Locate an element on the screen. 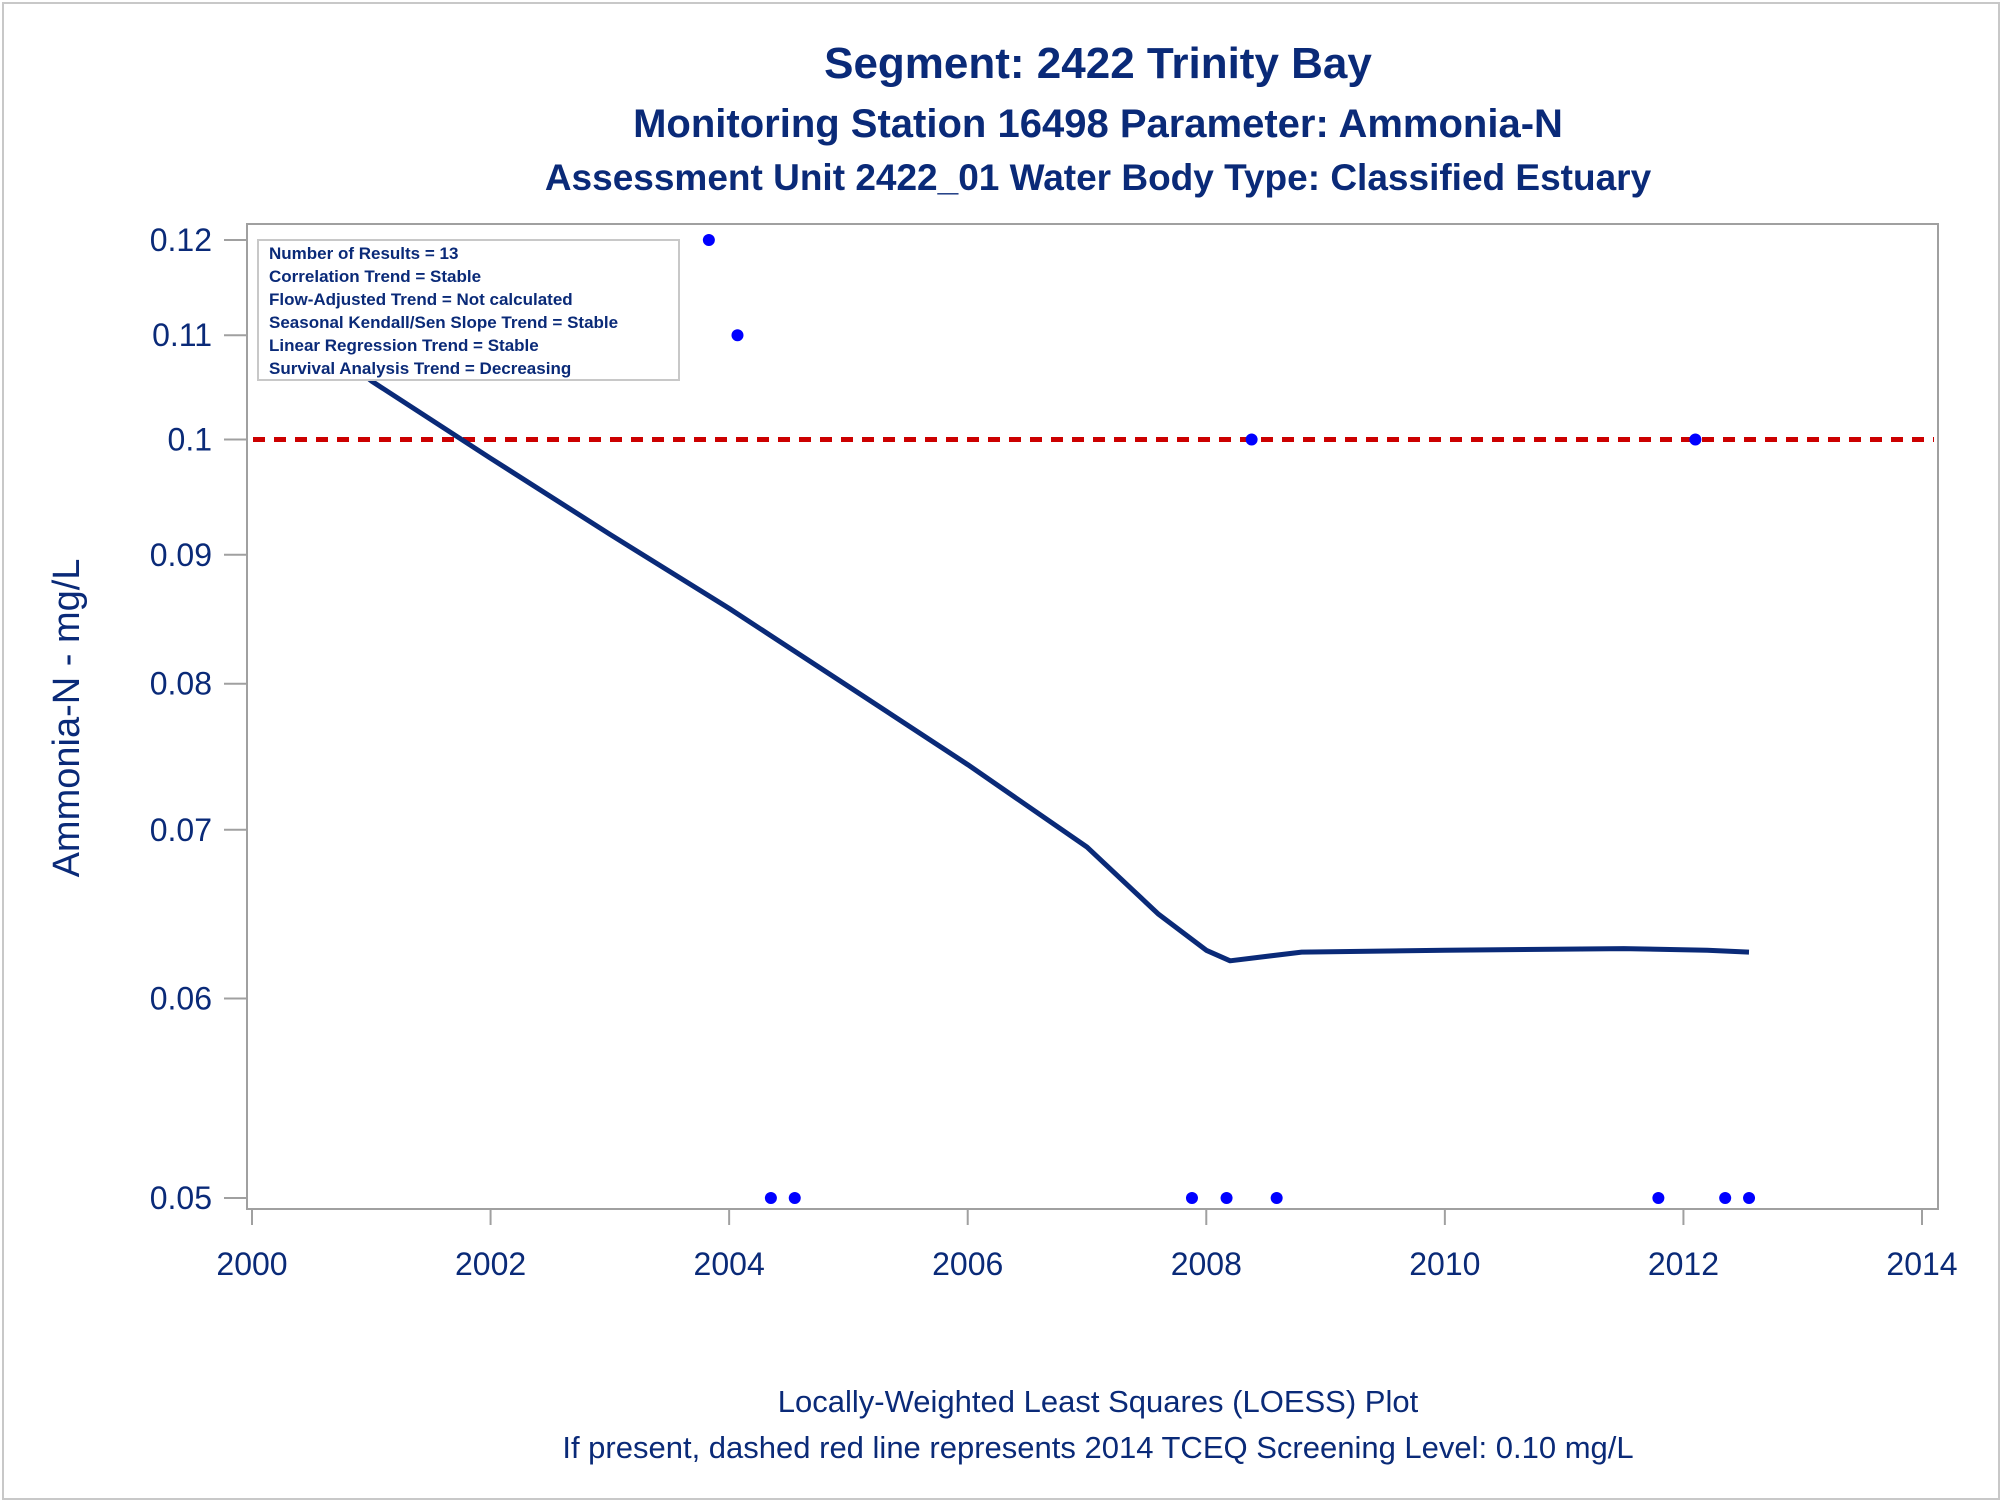 Image resolution: width=2000 pixels, height=1500 pixels. y-tick-label: 0.1 is located at coordinates (190, 440).